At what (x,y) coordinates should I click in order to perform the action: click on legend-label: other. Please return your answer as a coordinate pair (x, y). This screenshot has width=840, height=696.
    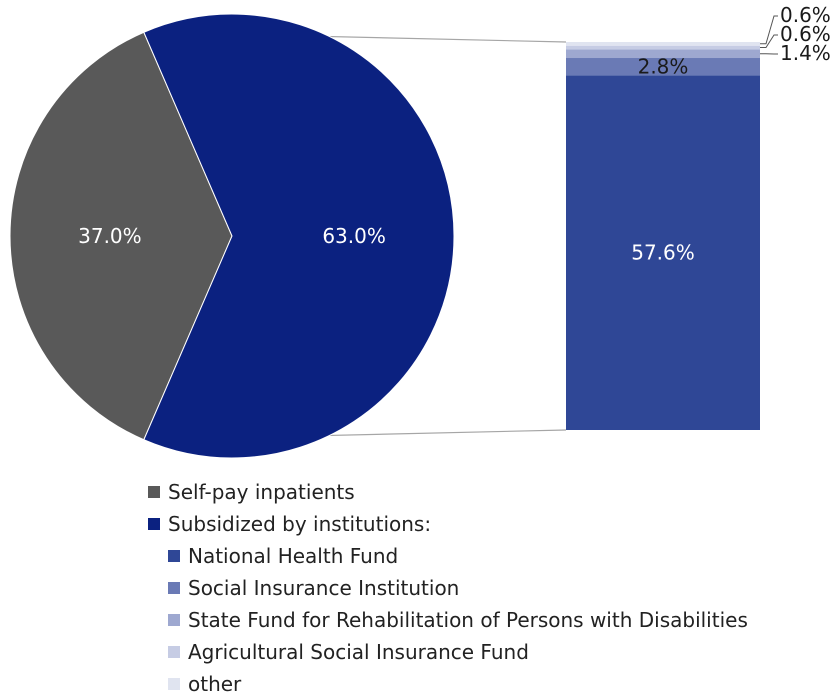
    Looking at the image, I should click on (214, 684).